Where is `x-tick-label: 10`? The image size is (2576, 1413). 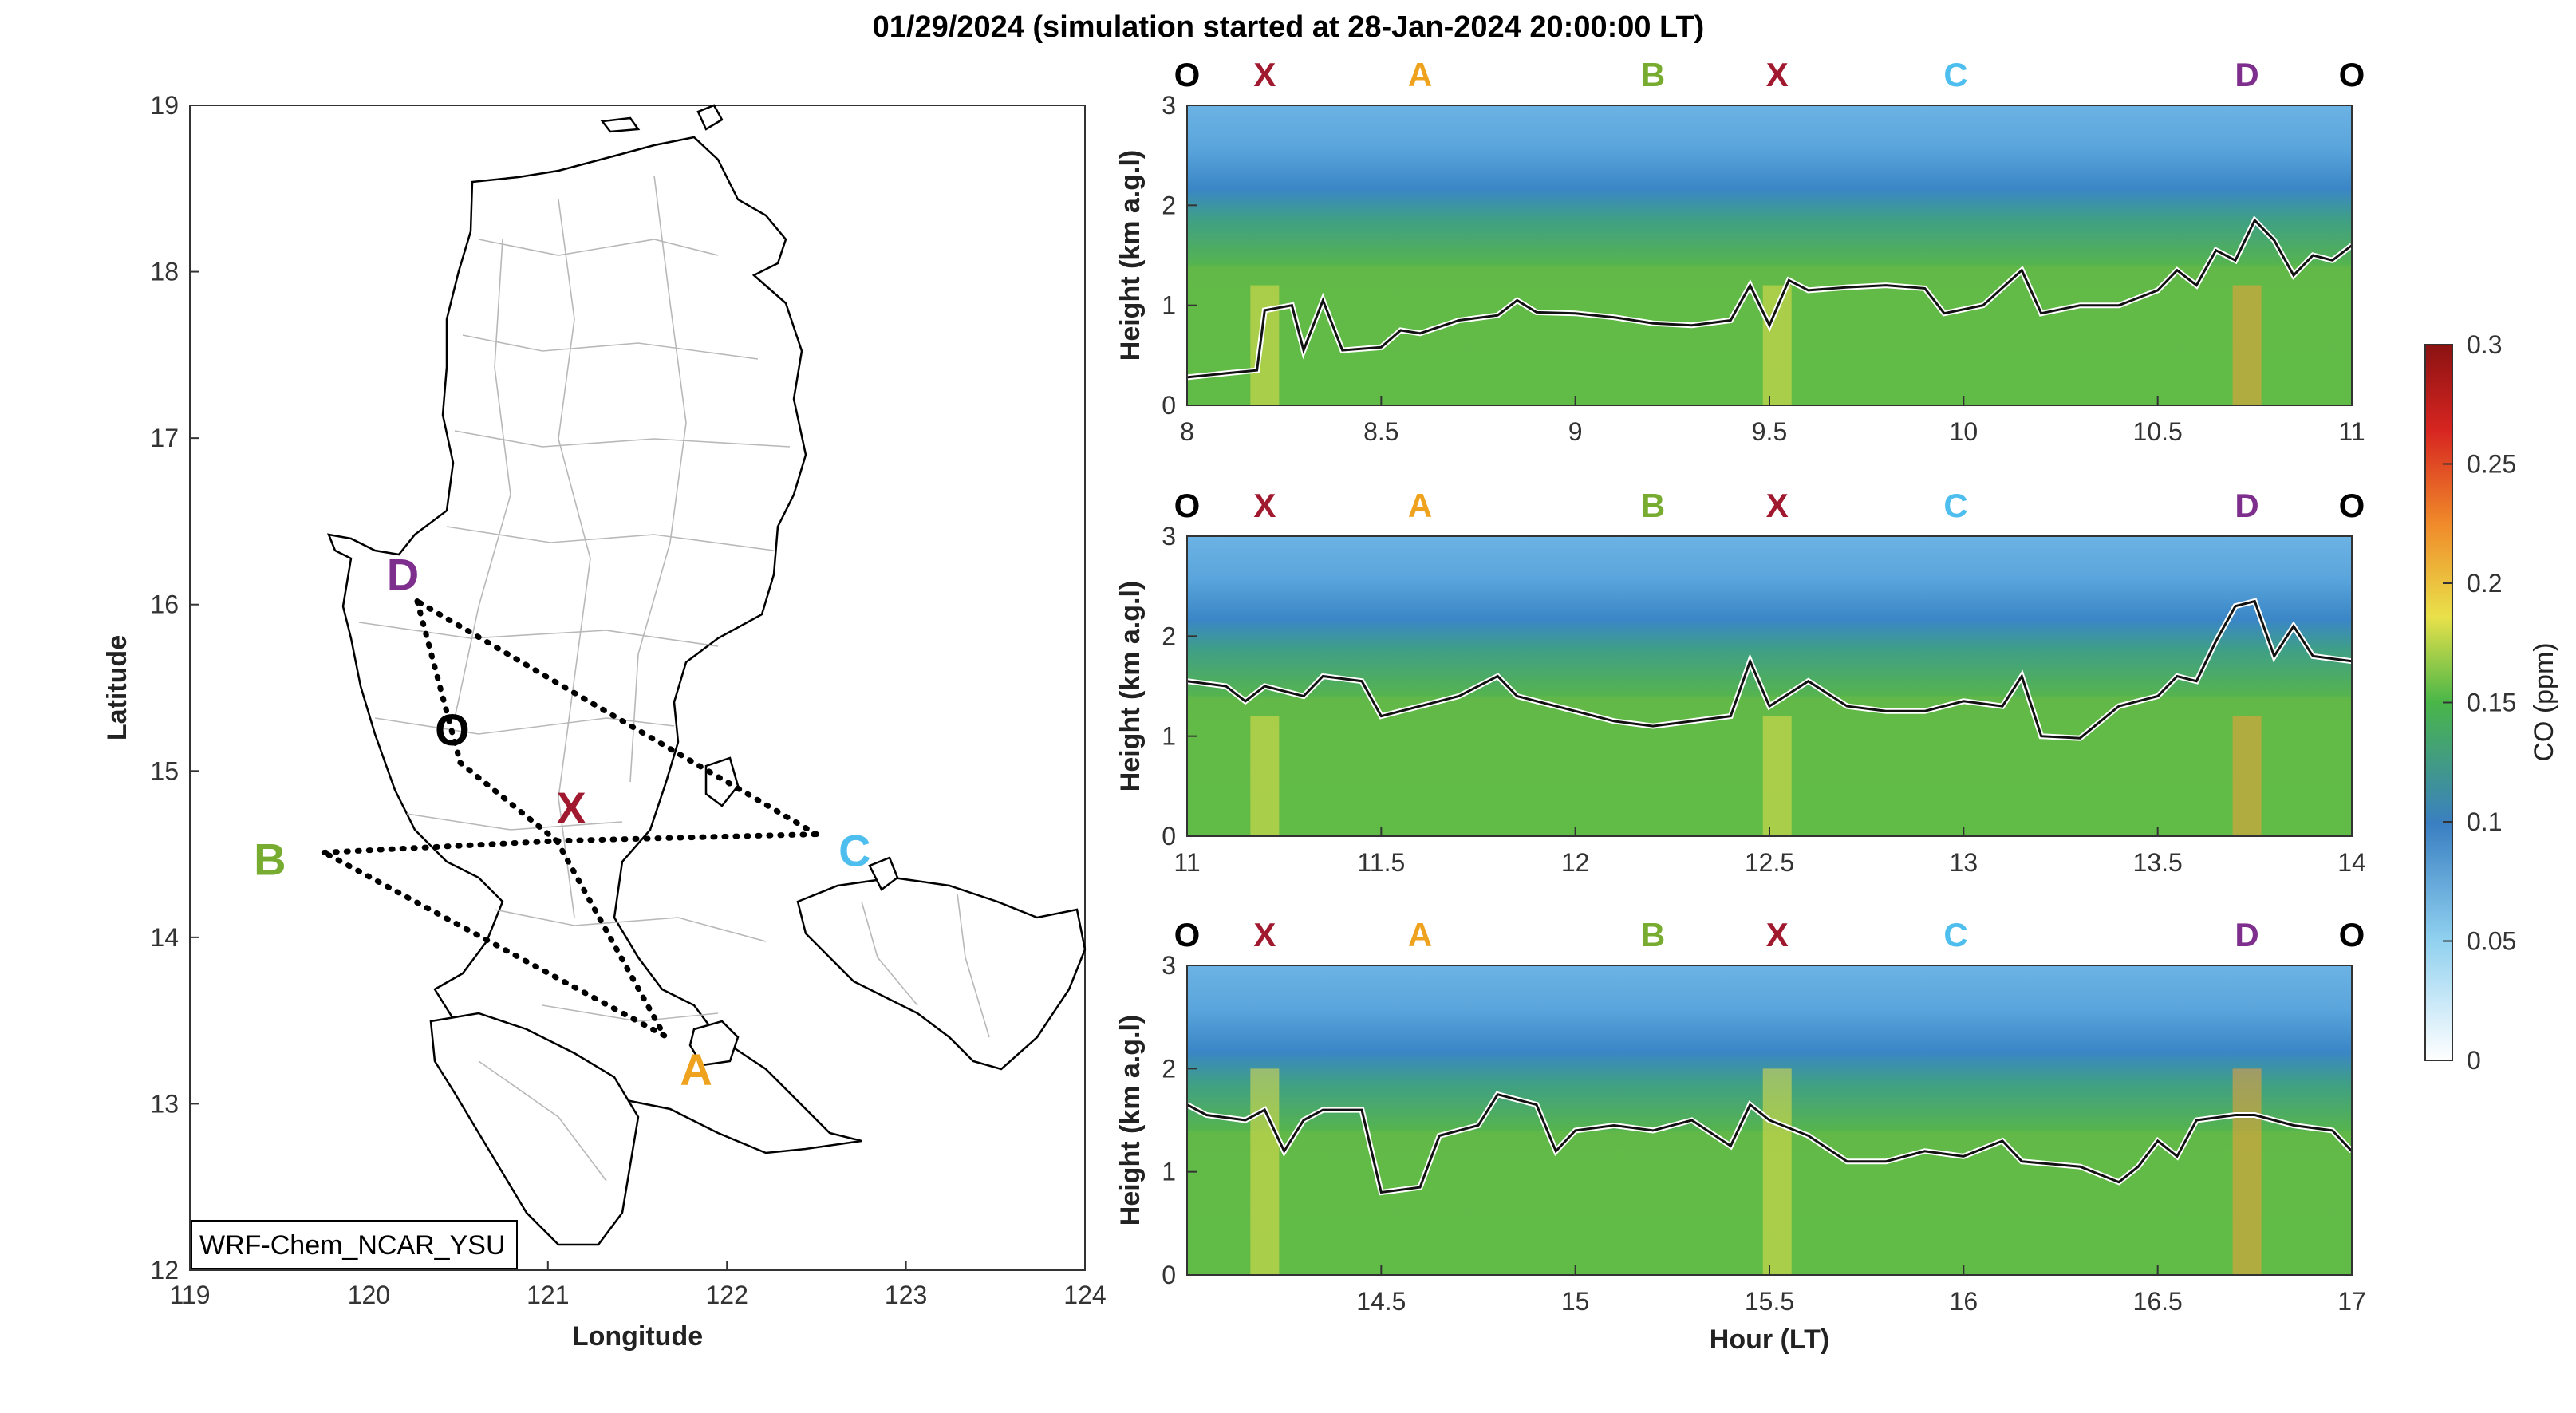
x-tick-label: 10 is located at coordinates (1964, 431).